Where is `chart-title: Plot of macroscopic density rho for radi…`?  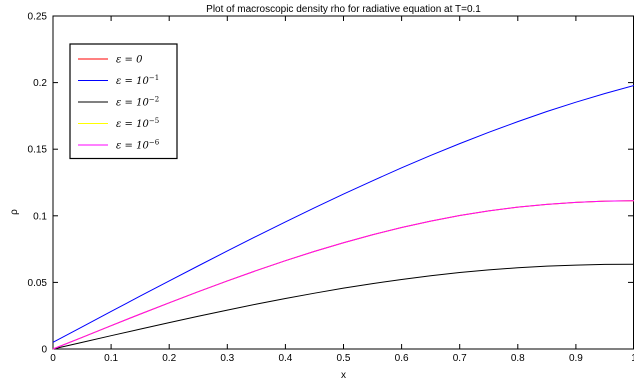 chart-title: Plot of macroscopic density rho for radi… is located at coordinates (343, 9).